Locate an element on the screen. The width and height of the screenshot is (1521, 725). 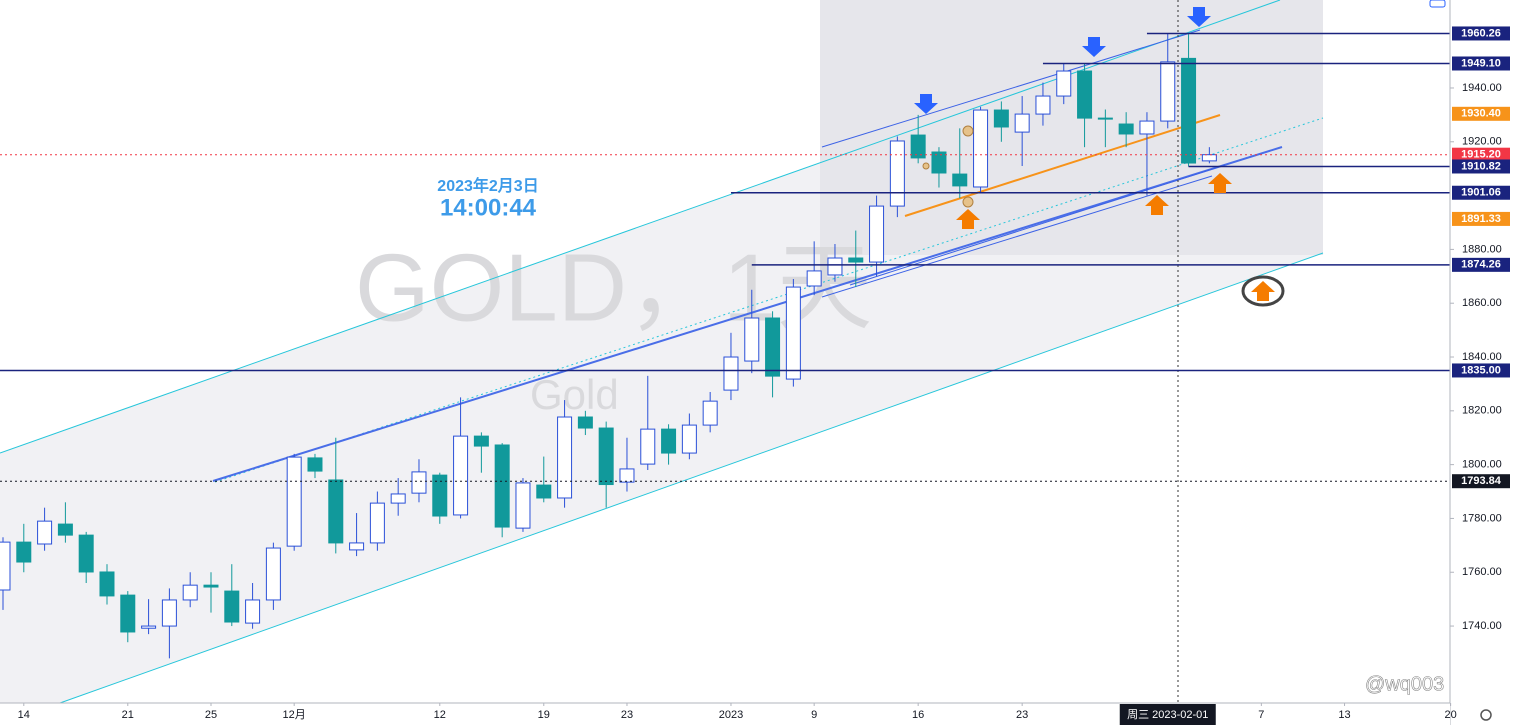
y-tick-label: 1740.00 is located at coordinates (1482, 626).